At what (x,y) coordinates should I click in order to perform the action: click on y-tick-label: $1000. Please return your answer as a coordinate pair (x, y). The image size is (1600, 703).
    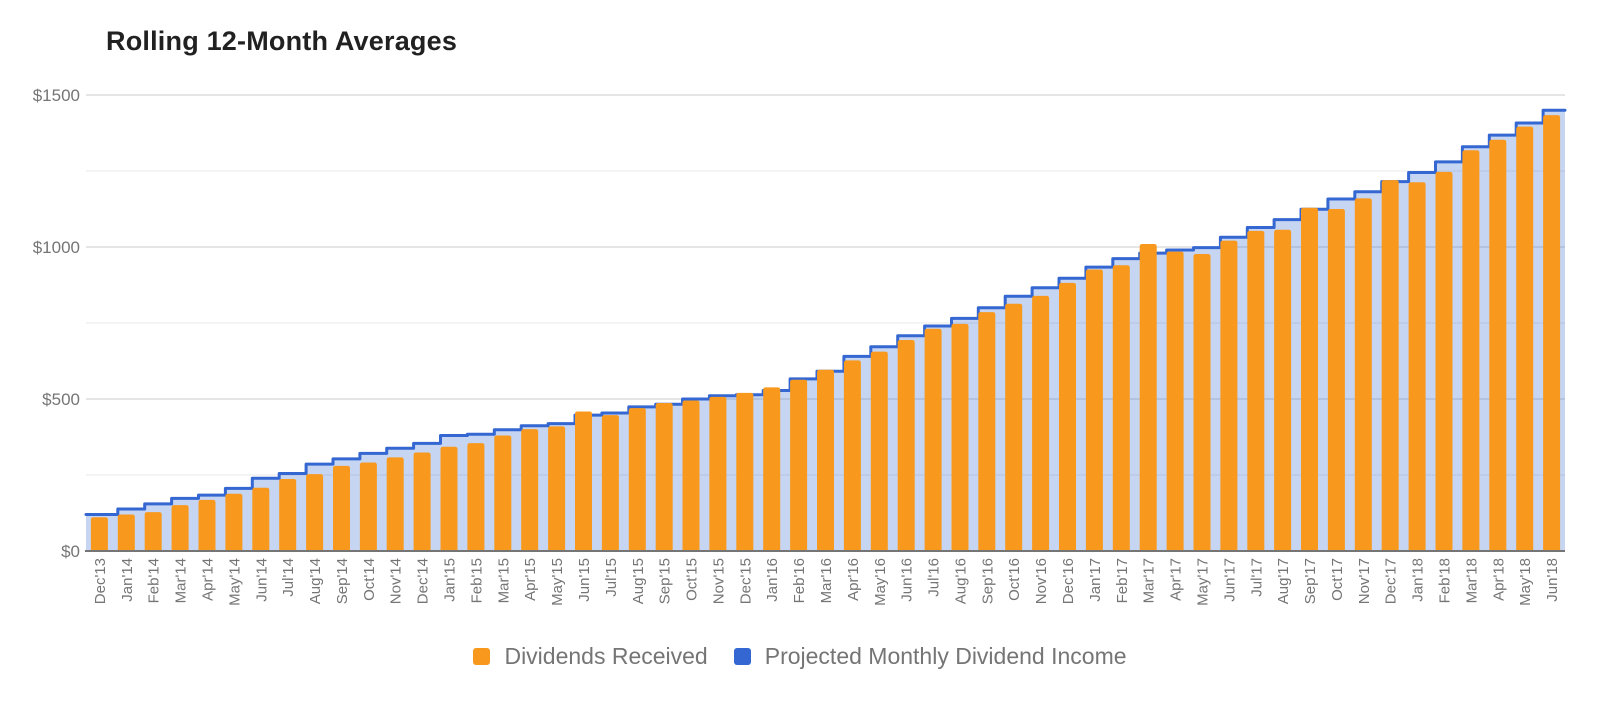
    Looking at the image, I should click on (56, 247).